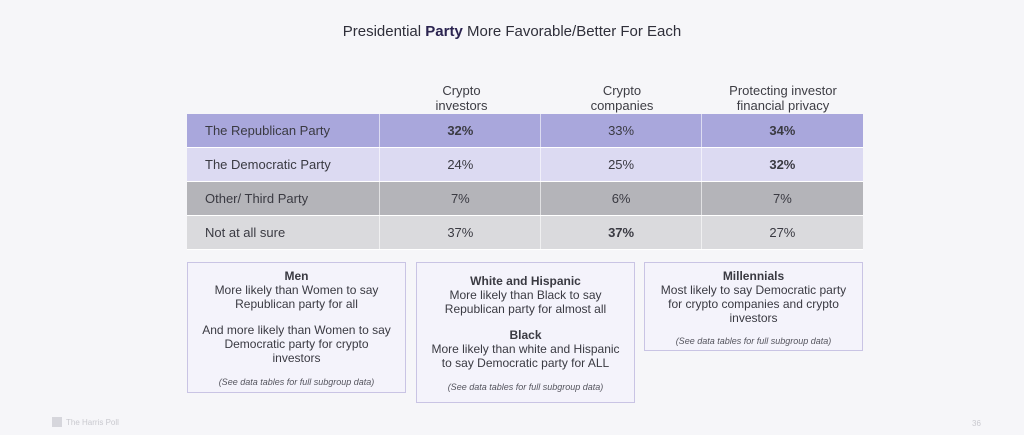  What do you see at coordinates (622, 98) in the screenshot?
I see `column-header-crypto-companies: Crypto companies` at bounding box center [622, 98].